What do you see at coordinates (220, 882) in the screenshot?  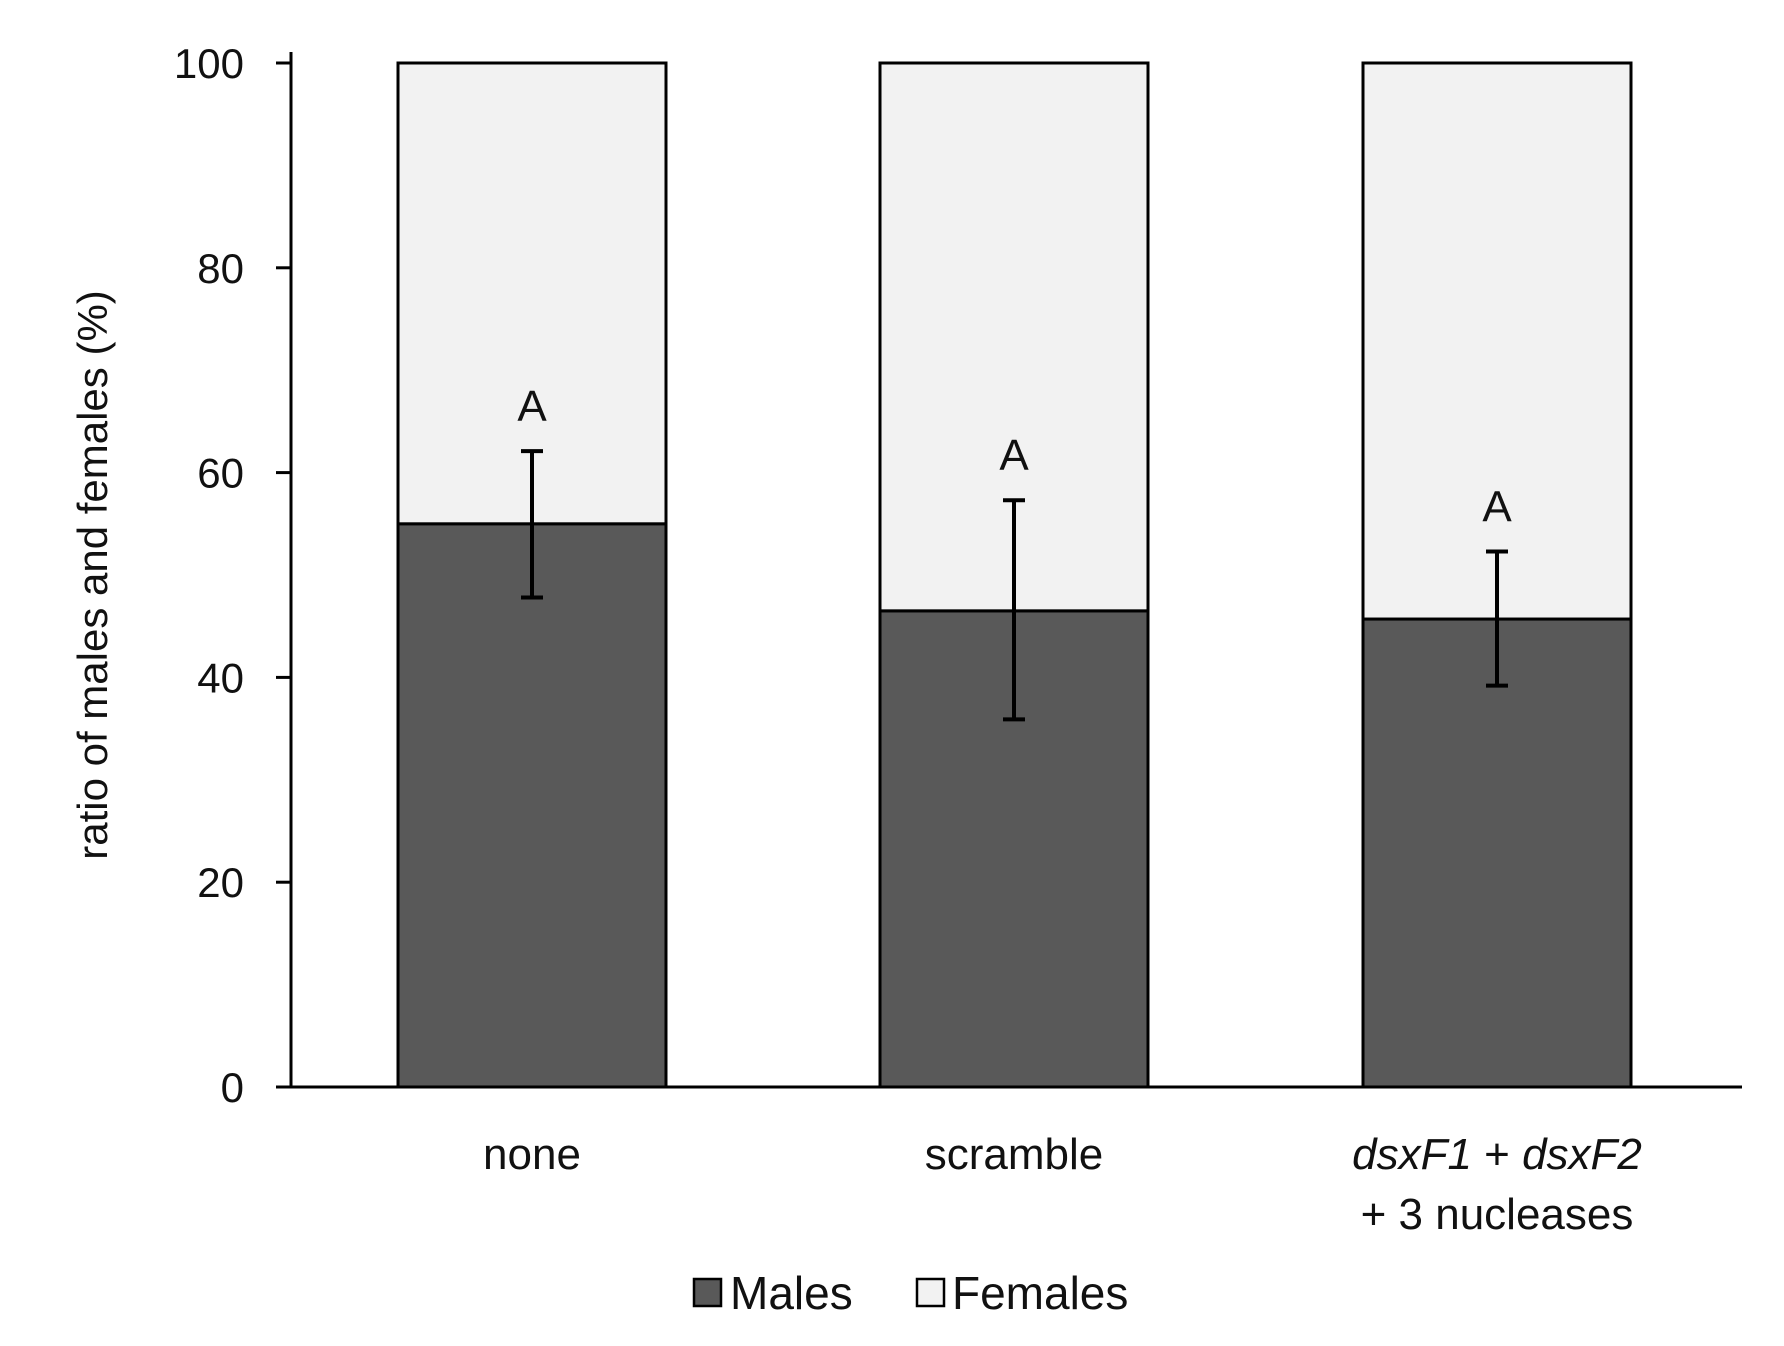 I see `y-tick-label-20: 20` at bounding box center [220, 882].